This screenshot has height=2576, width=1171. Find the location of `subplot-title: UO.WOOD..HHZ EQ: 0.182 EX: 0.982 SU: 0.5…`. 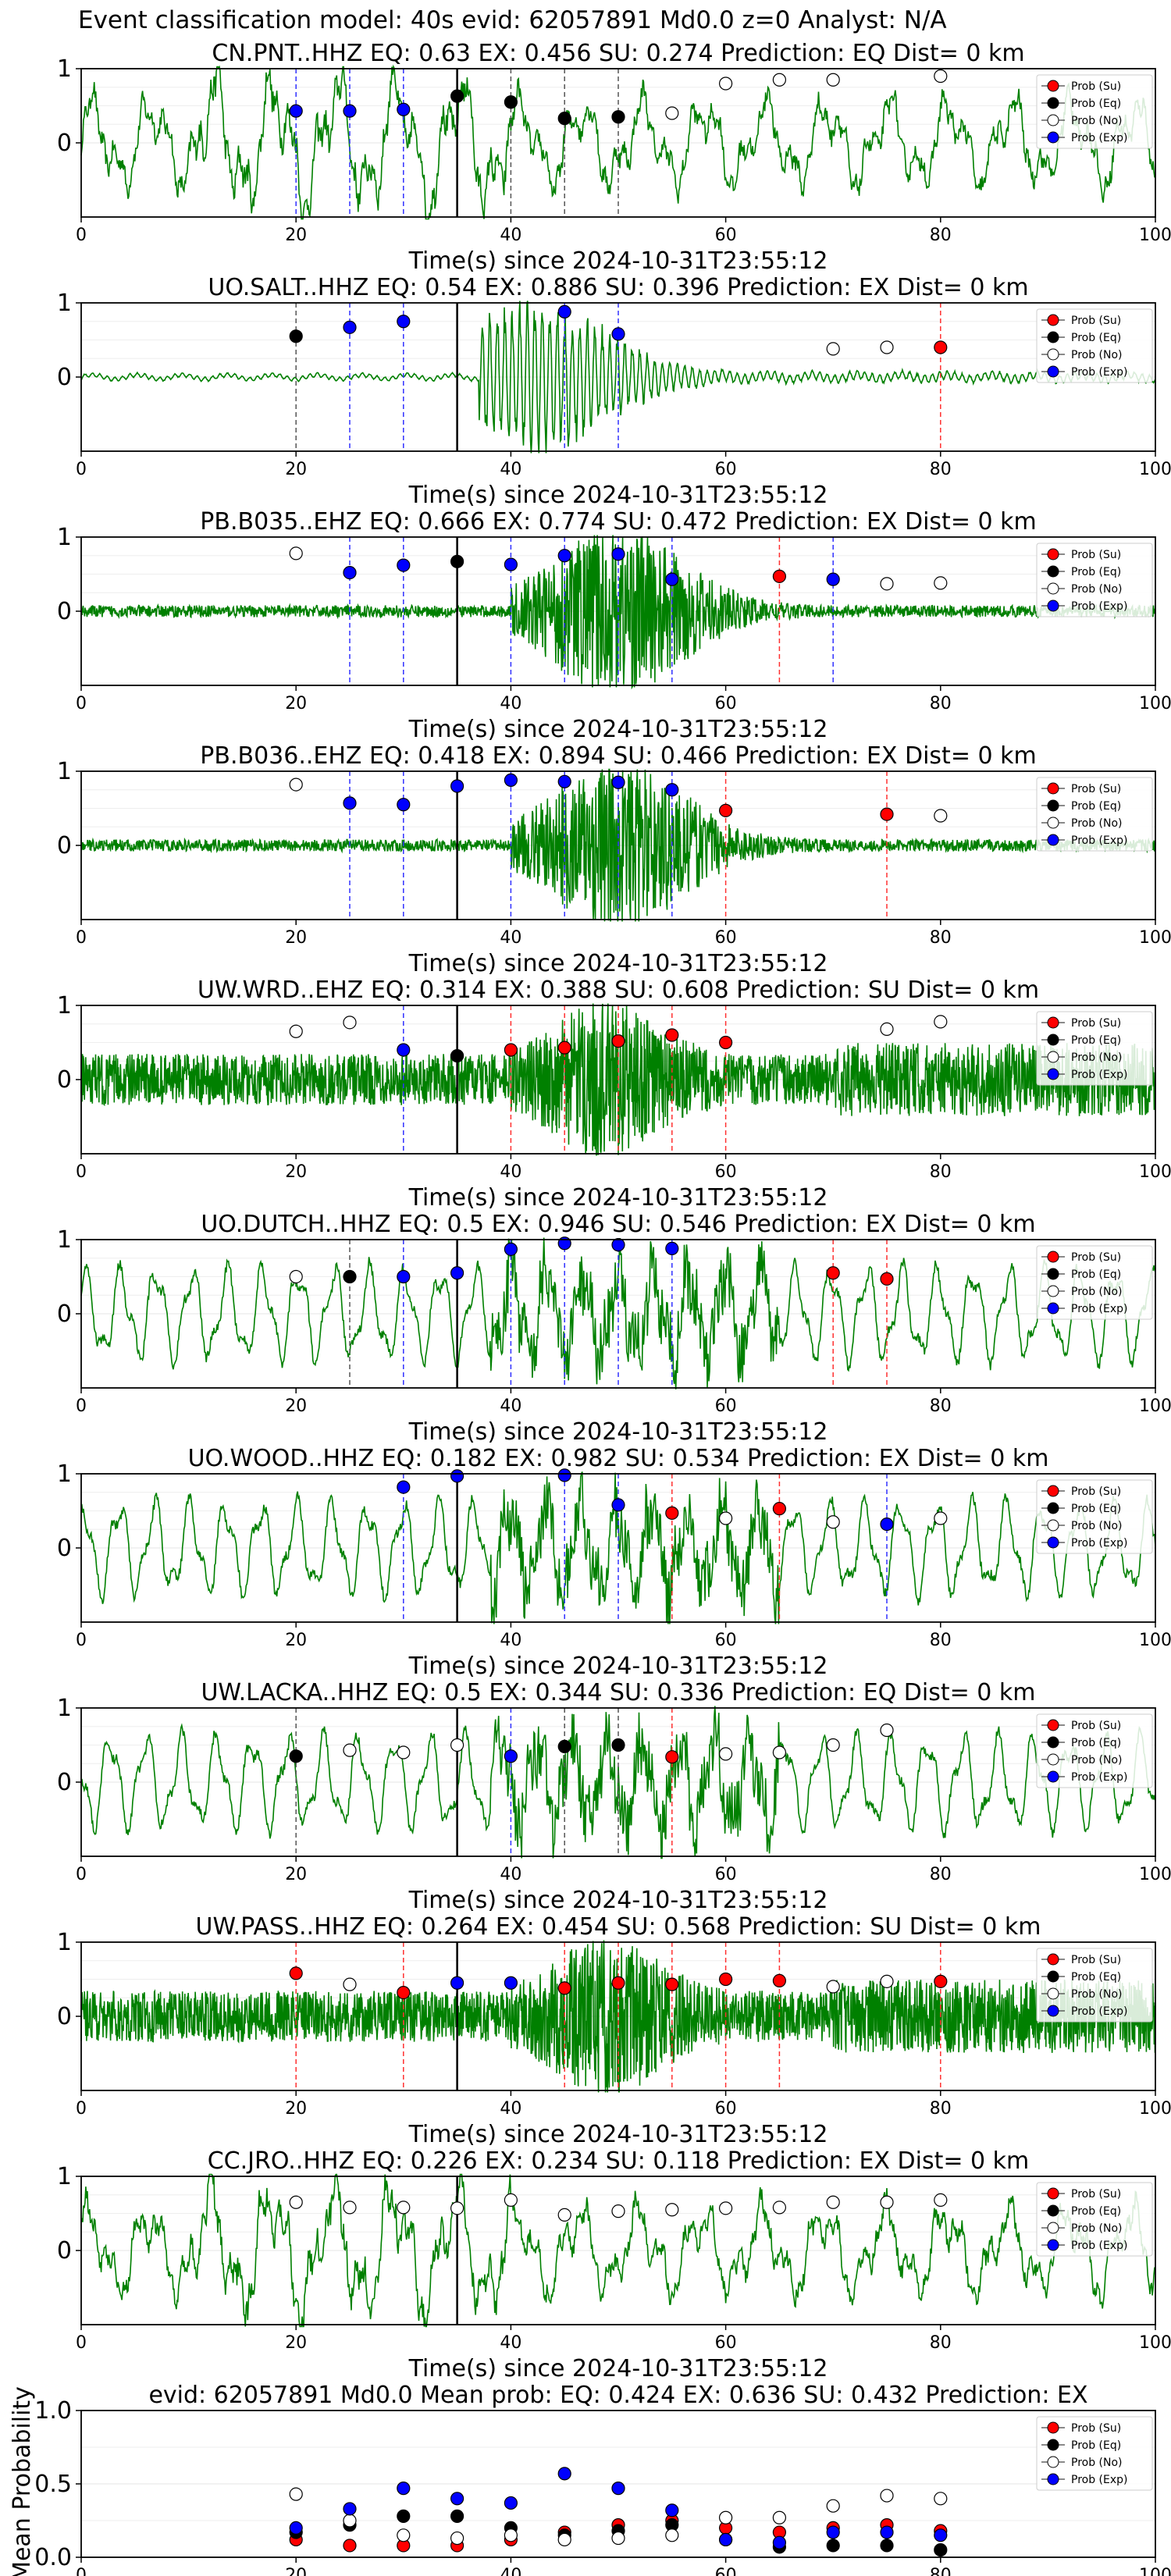

subplot-title: UO.WOOD..HHZ EQ: 0.182 EX: 0.982 SU: 0.5… is located at coordinates (618, 1458).